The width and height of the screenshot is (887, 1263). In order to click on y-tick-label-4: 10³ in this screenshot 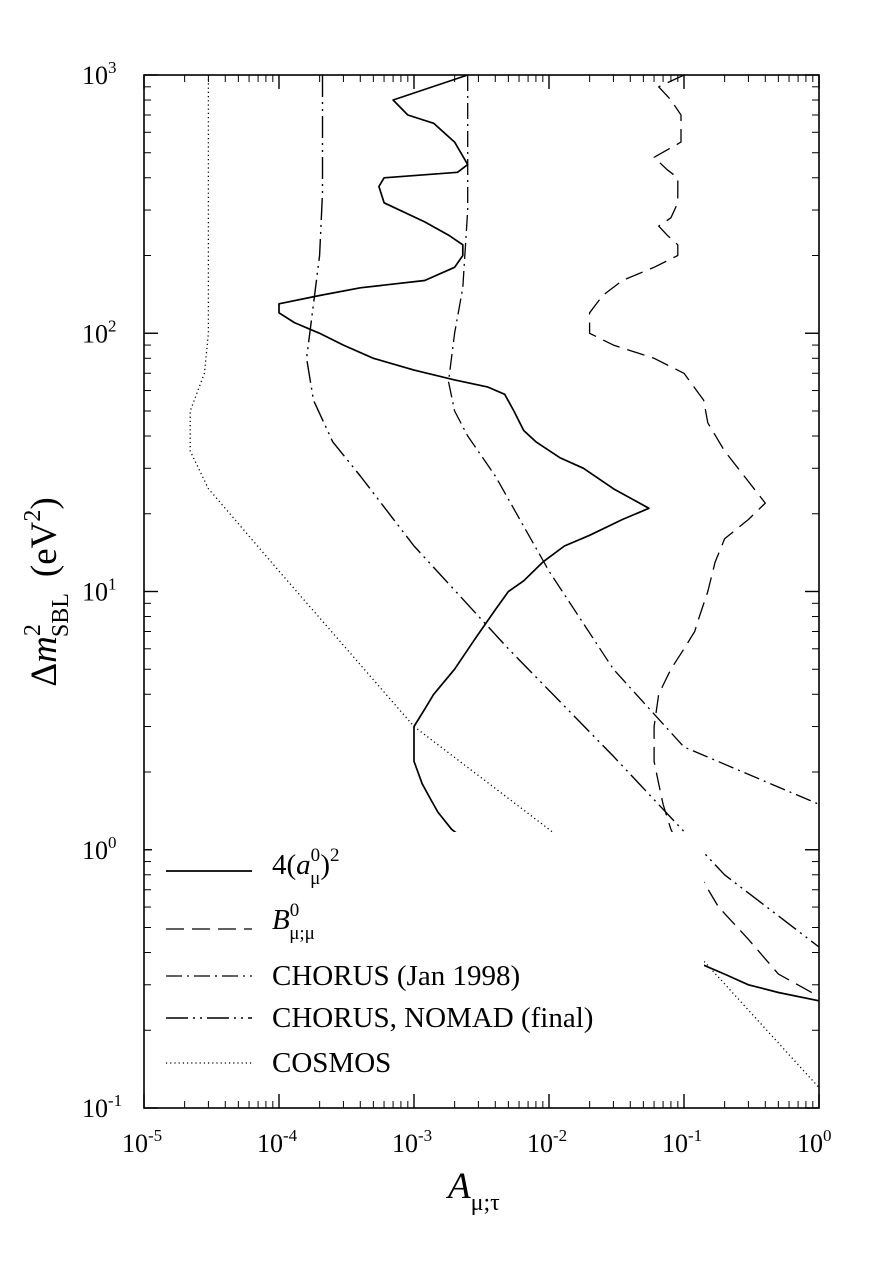, I will do `click(99, 74)`.